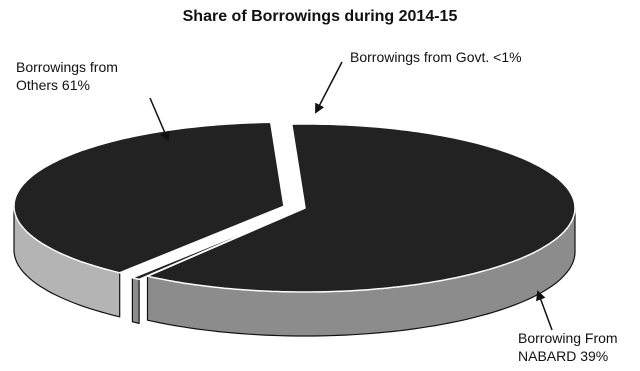 This screenshot has height=371, width=640. I want to click on slice-label-nabard-line-1: Borrowing From, so click(568, 338).